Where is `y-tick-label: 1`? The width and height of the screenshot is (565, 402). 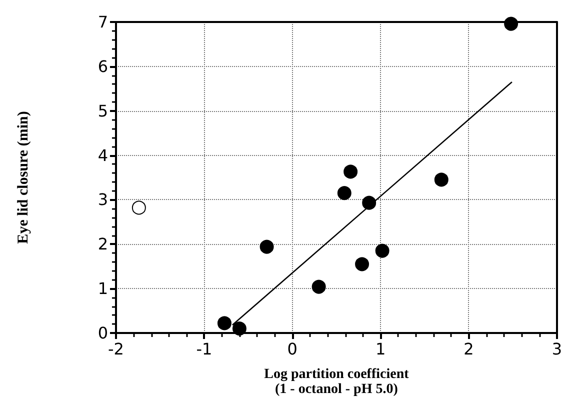
y-tick-label: 1 is located at coordinates (103, 288).